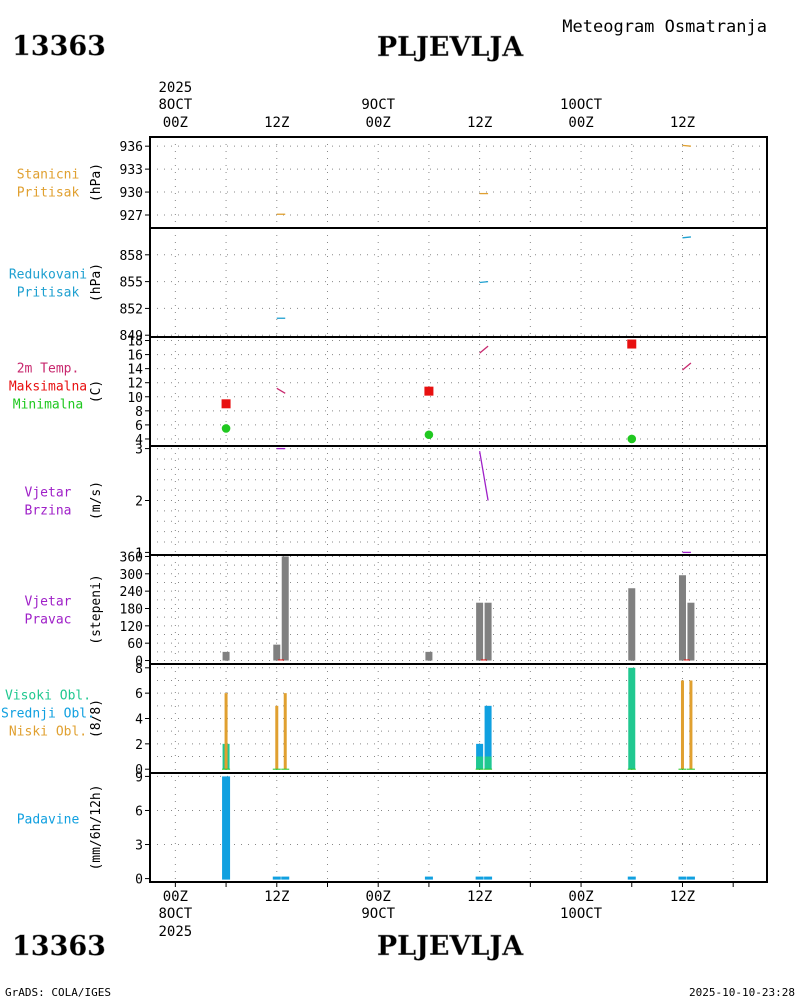 The width and height of the screenshot is (800, 1000). What do you see at coordinates (131, 216) in the screenshot?
I see `y-tick-label: 927` at bounding box center [131, 216].